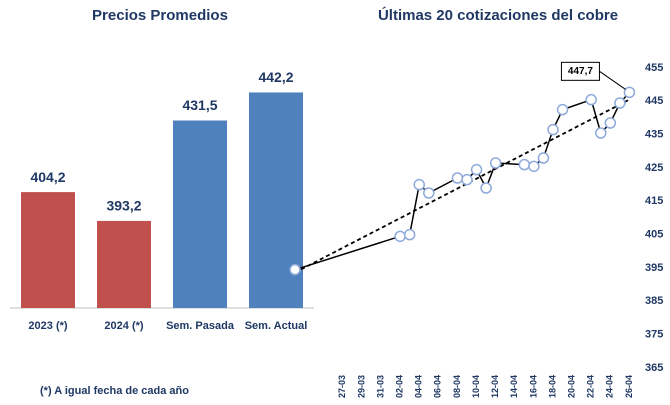 The image size is (670, 405). What do you see at coordinates (629, 386) in the screenshot?
I see `x-tick-label: 26-04` at bounding box center [629, 386].